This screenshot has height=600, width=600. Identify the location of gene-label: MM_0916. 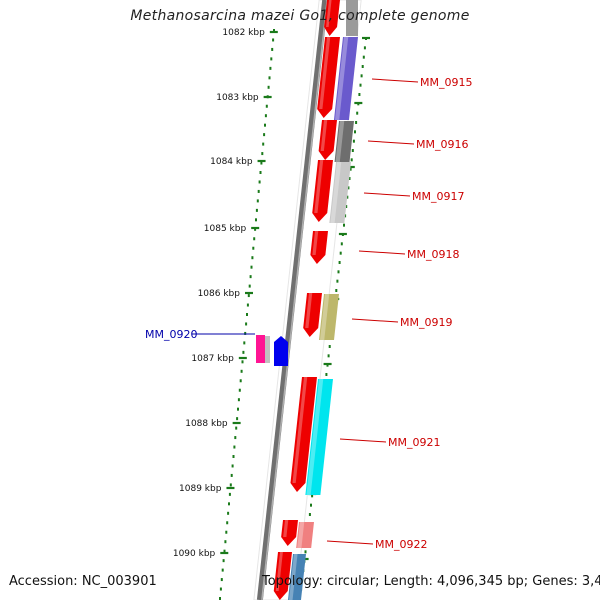
(442, 144).